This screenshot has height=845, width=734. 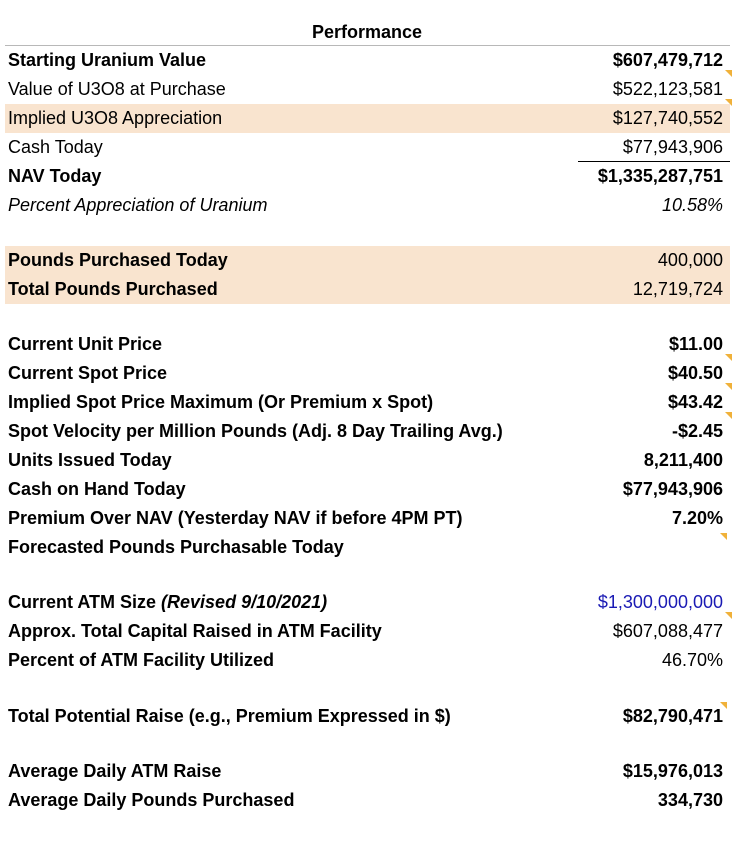 What do you see at coordinates (367, 205) in the screenshot?
I see `row-percent-appreciation-of-uranium: Percent Appreciation of Uranium 10.58%` at bounding box center [367, 205].